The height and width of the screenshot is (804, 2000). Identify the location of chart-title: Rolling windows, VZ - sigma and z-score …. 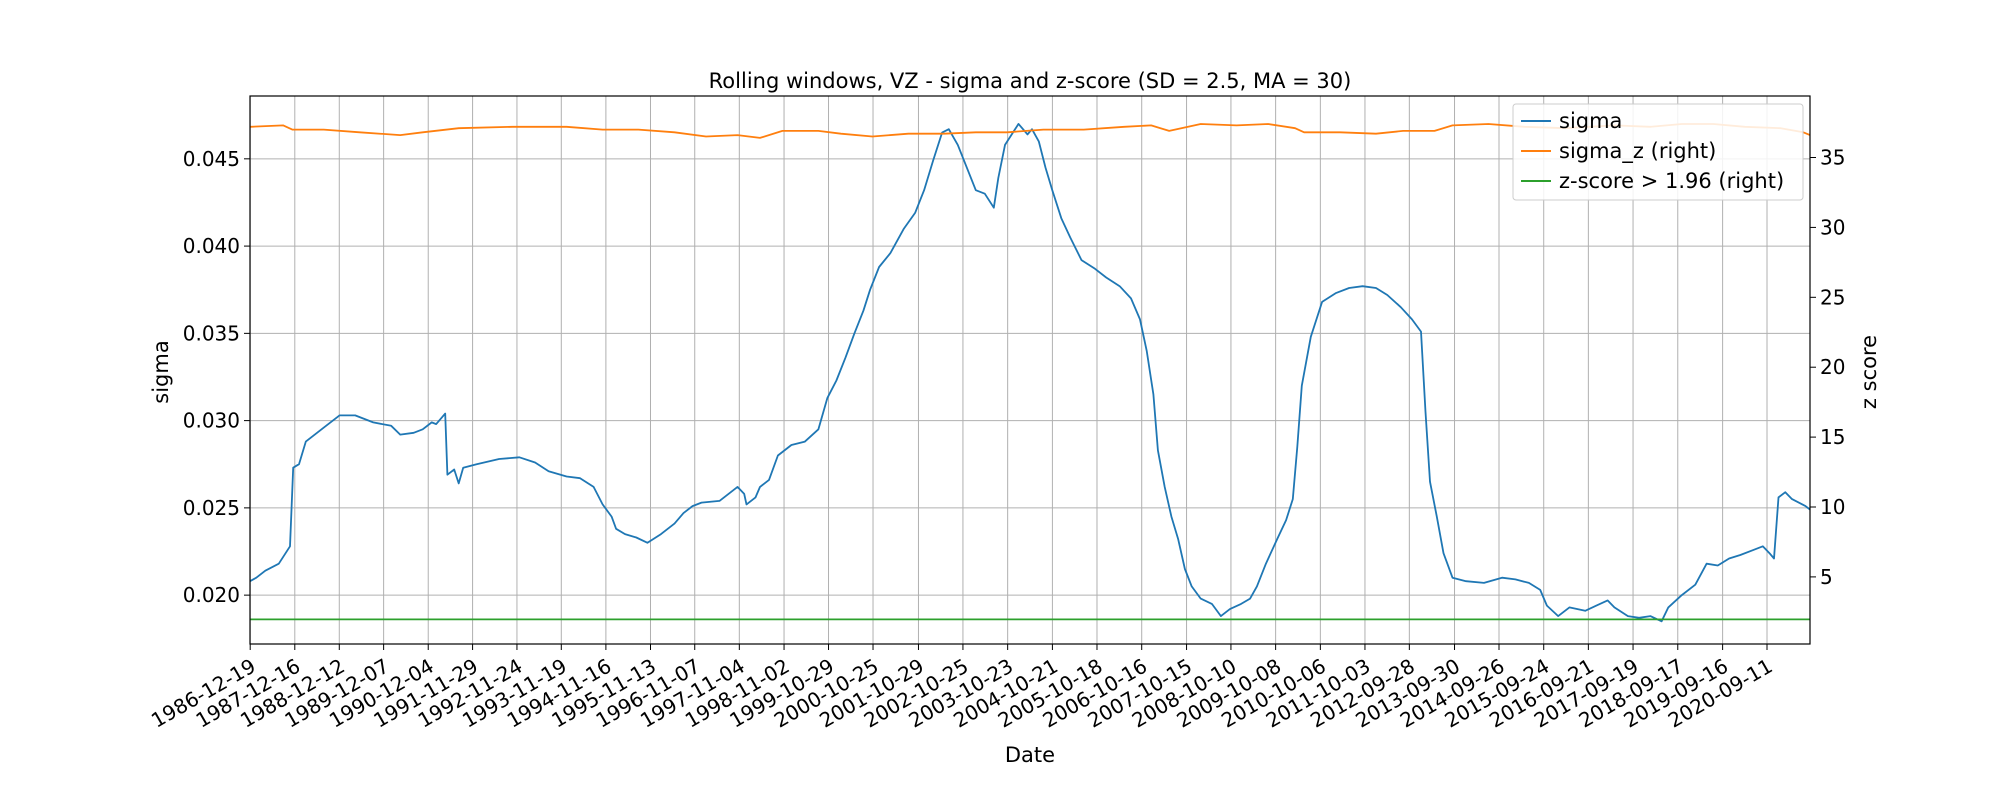
(1030, 81).